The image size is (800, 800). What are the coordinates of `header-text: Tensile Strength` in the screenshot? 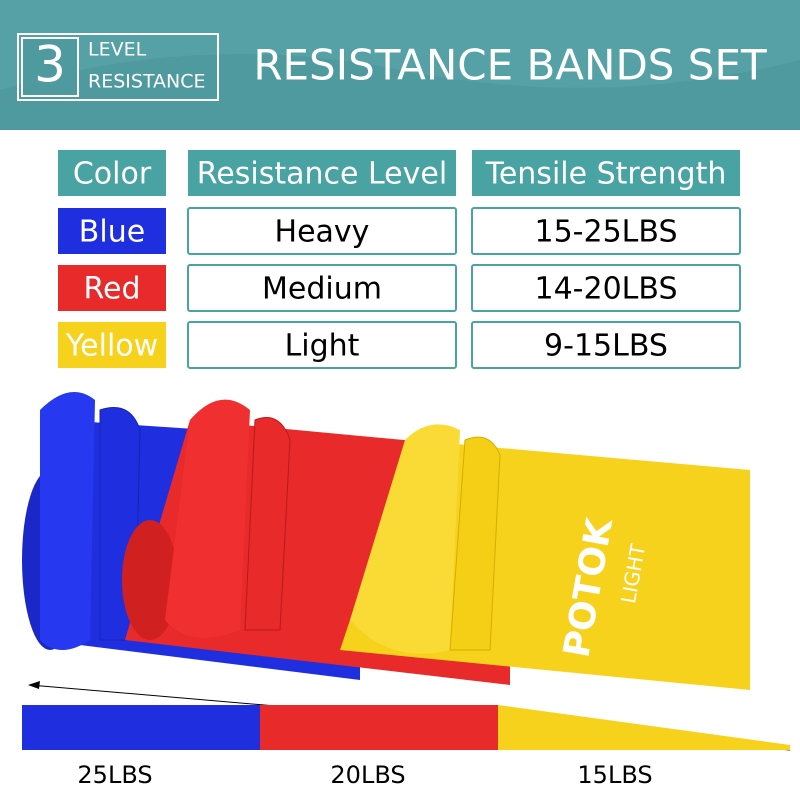 It's located at (606, 174).